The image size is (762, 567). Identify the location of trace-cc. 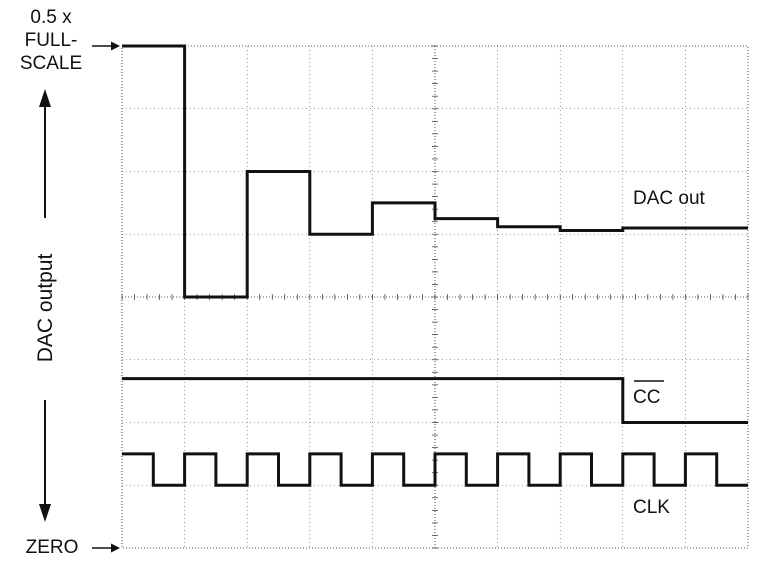
(435, 400).